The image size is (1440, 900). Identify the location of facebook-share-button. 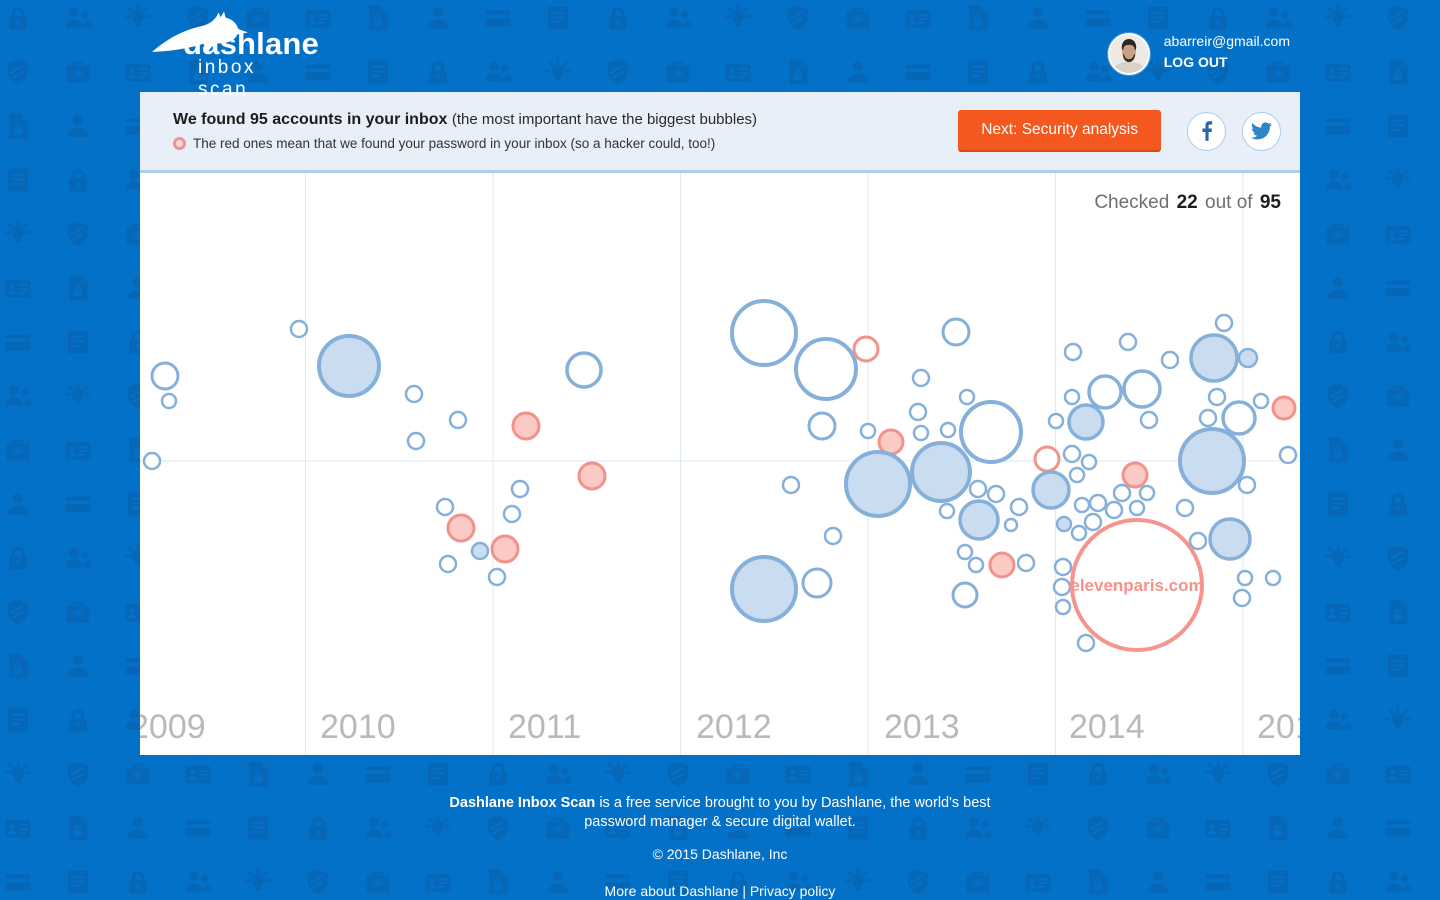
(1206, 131).